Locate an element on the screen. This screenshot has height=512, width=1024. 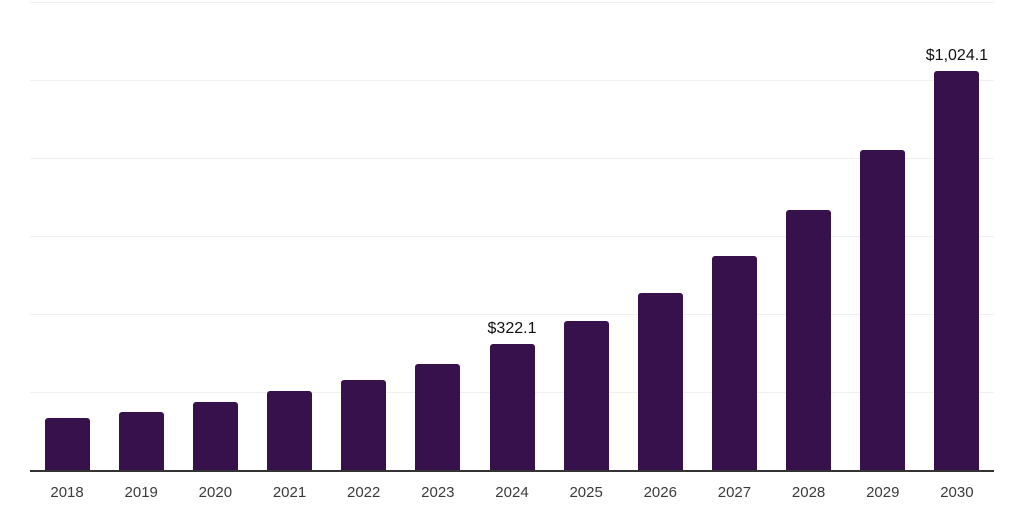
value-label-2030: $1,024.1 is located at coordinates (957, 55).